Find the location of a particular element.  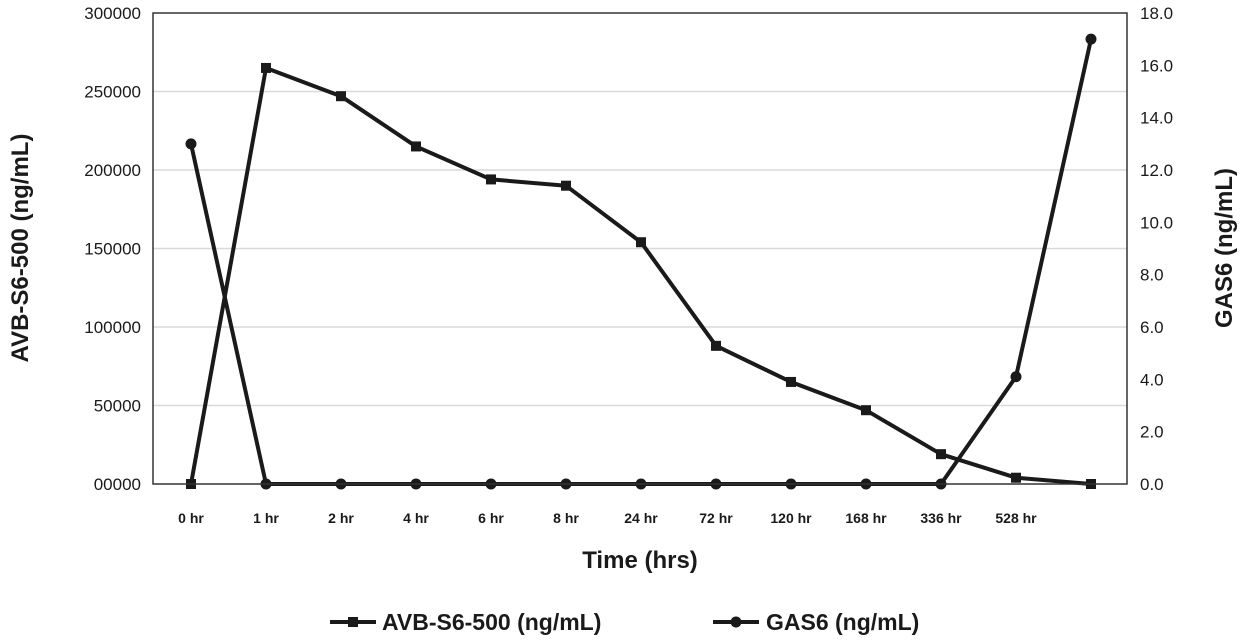

x-tick-label: 72 hr is located at coordinates (716, 518).